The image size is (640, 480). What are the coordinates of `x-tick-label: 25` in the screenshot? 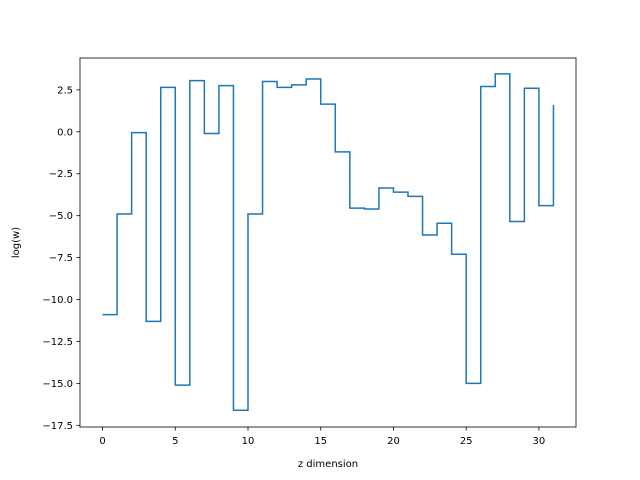 It's located at (466, 441).